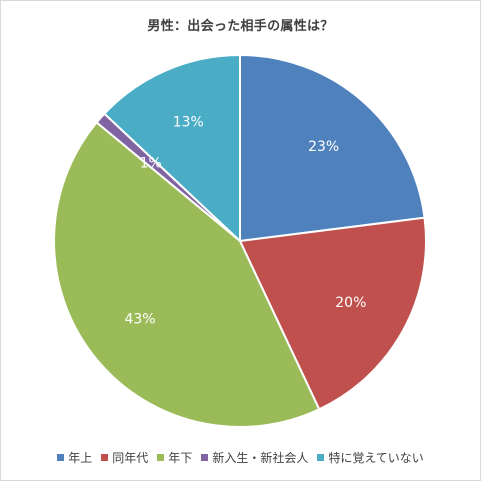 Image resolution: width=481 pixels, height=481 pixels. What do you see at coordinates (188, 123) in the screenshot?
I see `data-label-5: 13%` at bounding box center [188, 123].